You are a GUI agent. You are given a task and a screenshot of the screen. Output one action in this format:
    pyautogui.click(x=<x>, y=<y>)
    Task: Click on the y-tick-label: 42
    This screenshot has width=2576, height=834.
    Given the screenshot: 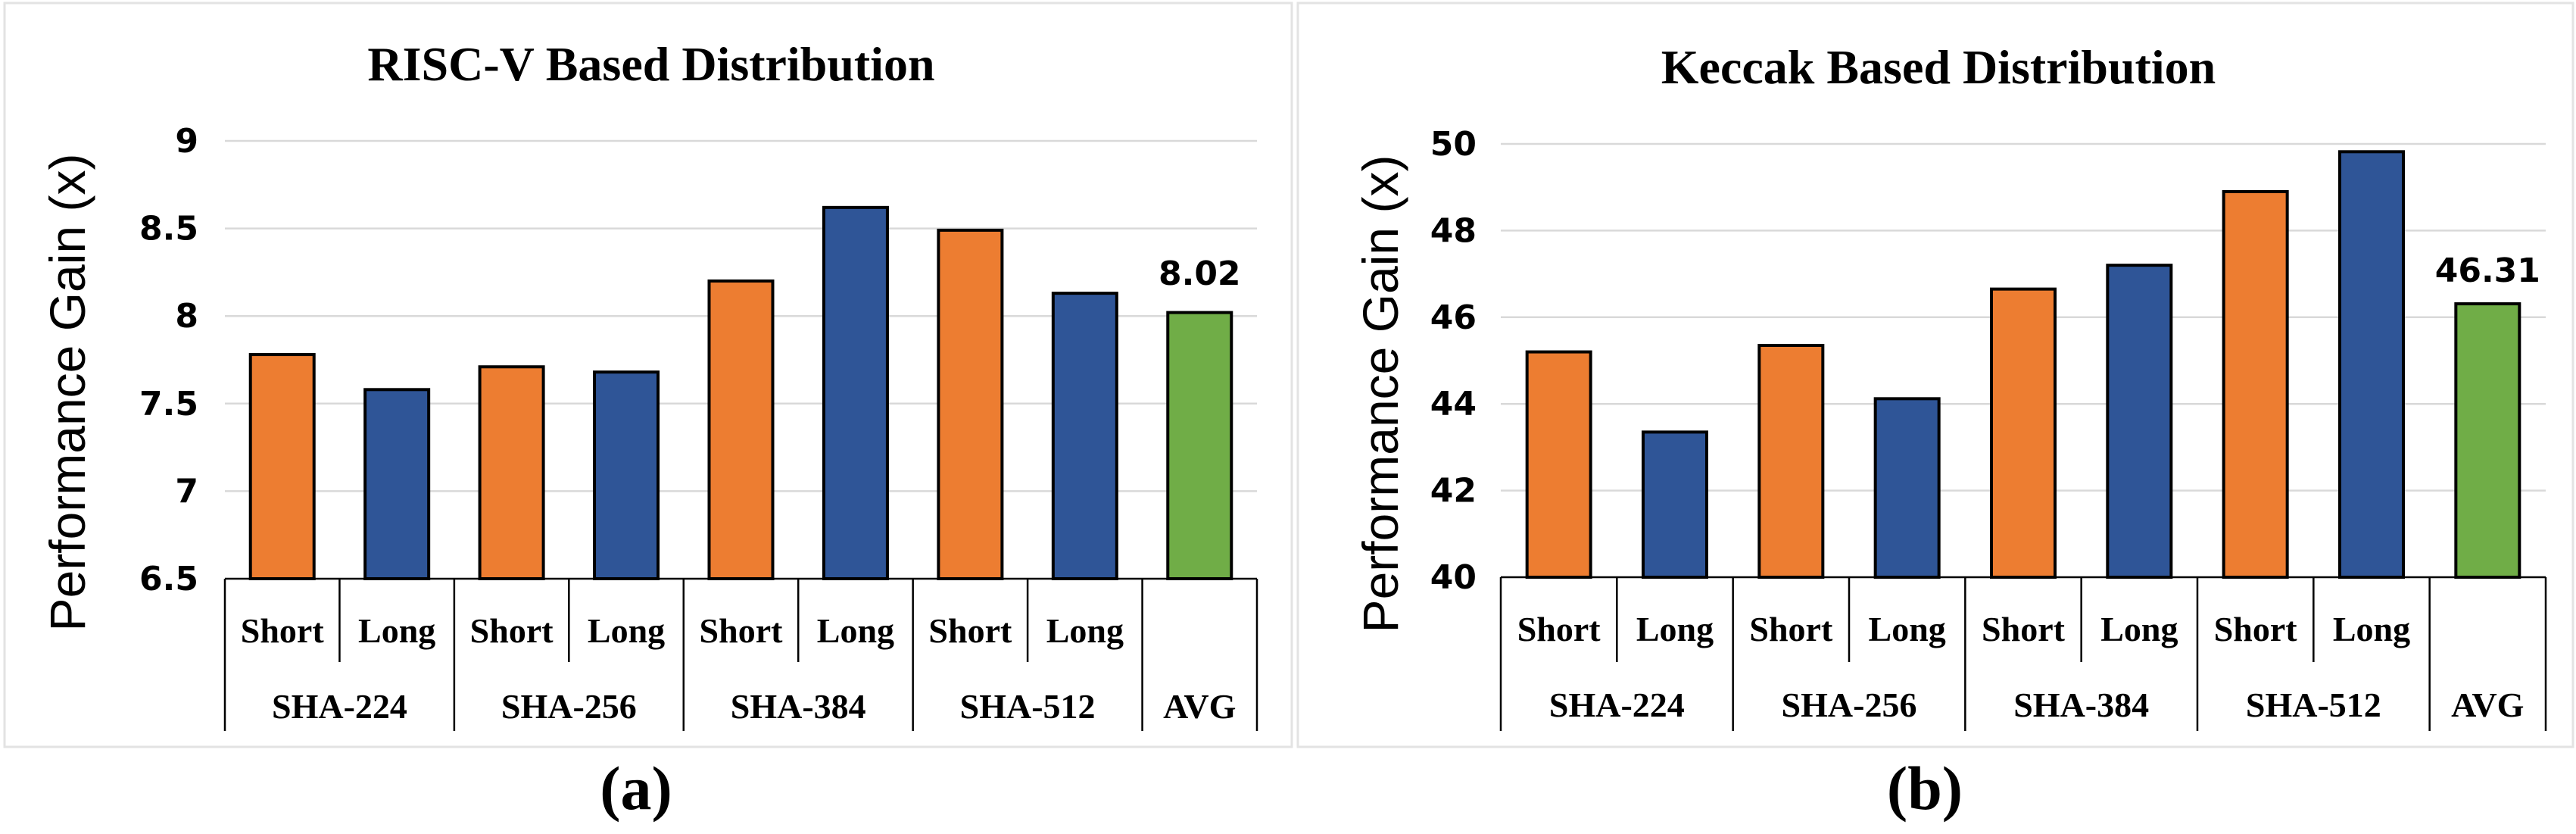 What is the action you would take?
    pyautogui.click(x=1453, y=491)
    